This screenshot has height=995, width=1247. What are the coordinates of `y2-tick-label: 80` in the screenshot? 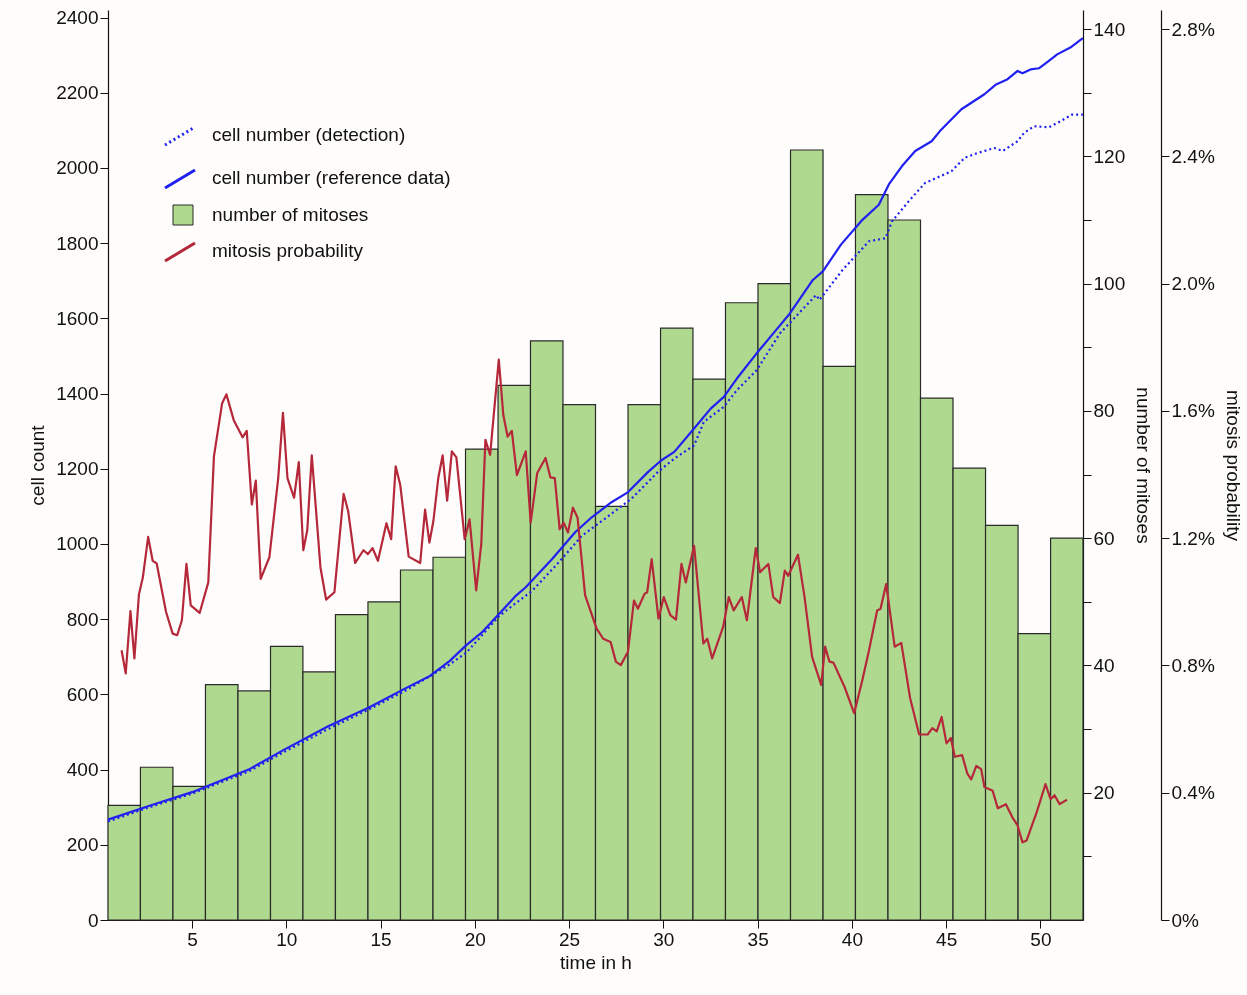 It's located at (1104, 411).